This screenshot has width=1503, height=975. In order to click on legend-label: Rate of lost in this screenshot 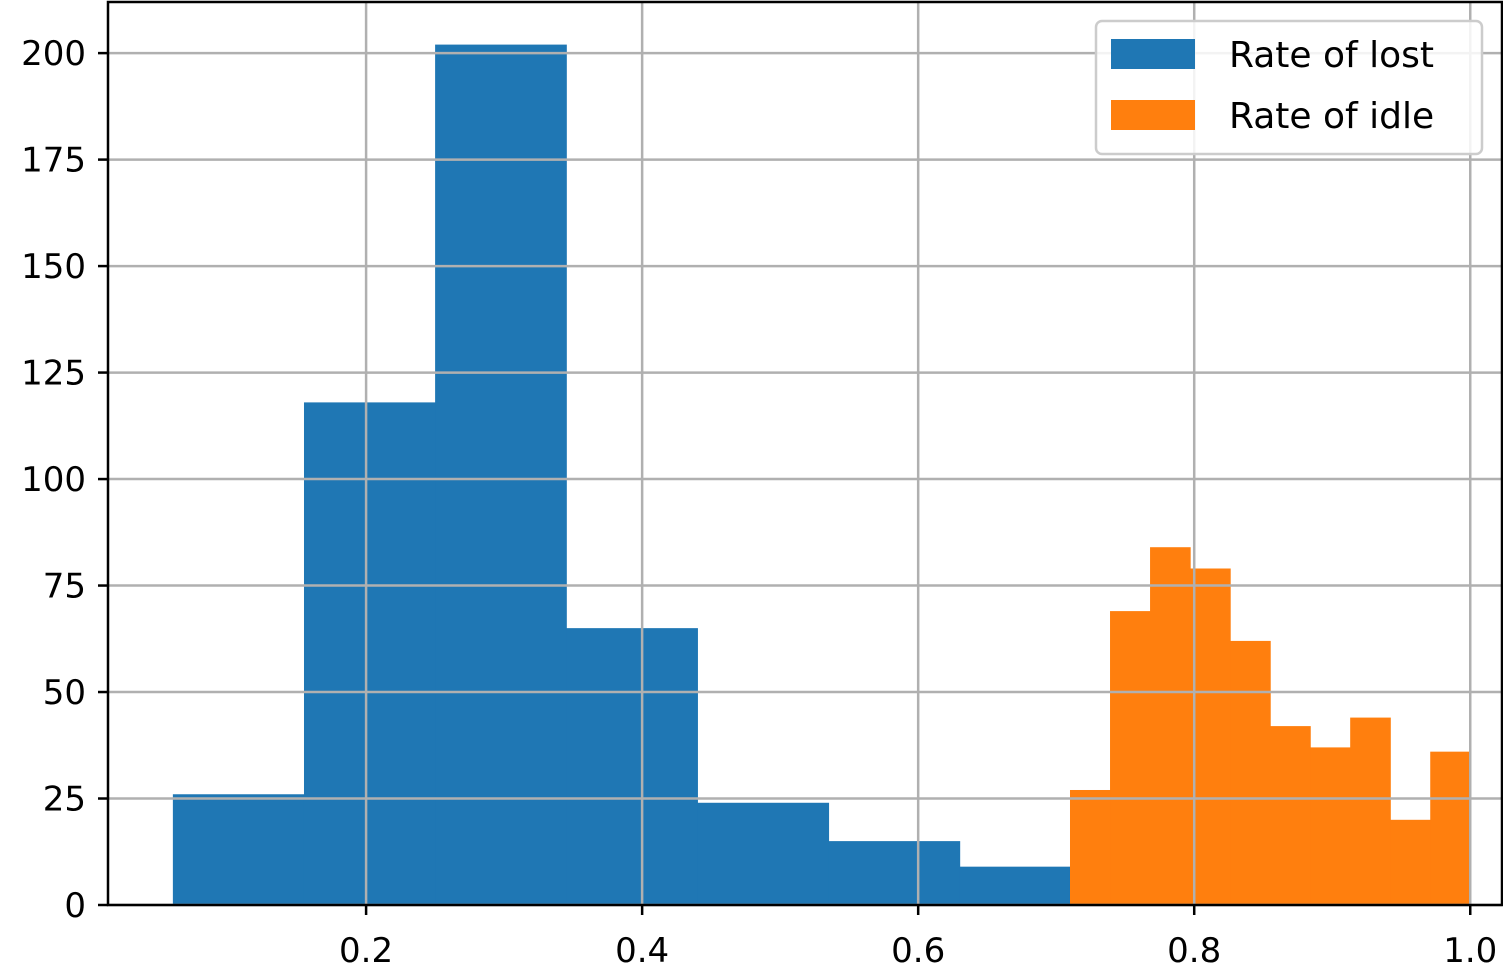, I will do `click(1331, 55)`.